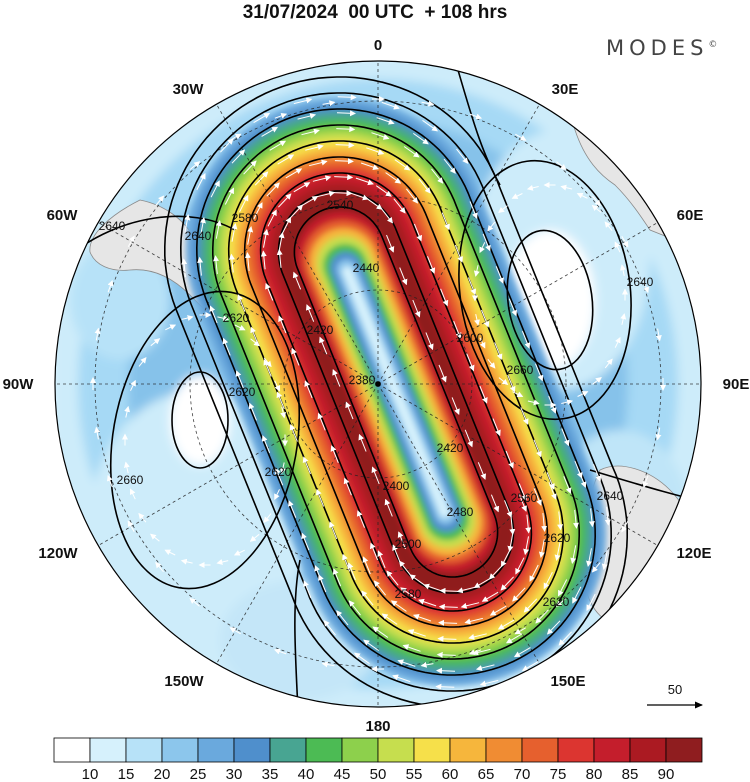 Image resolution: width=750 pixels, height=782 pixels. I want to click on colorbar-tick-label: 45, so click(342, 774).